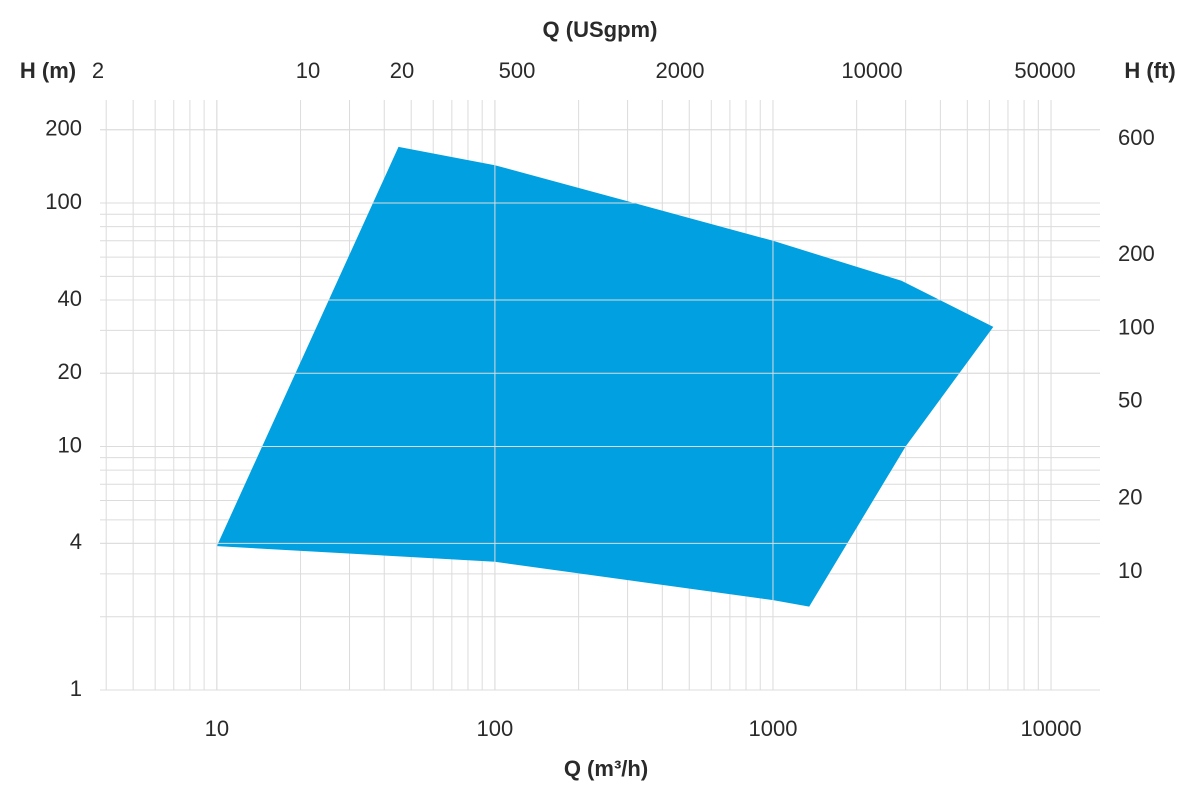  What do you see at coordinates (1136, 137) in the screenshot?
I see `y2-tick-label: 600` at bounding box center [1136, 137].